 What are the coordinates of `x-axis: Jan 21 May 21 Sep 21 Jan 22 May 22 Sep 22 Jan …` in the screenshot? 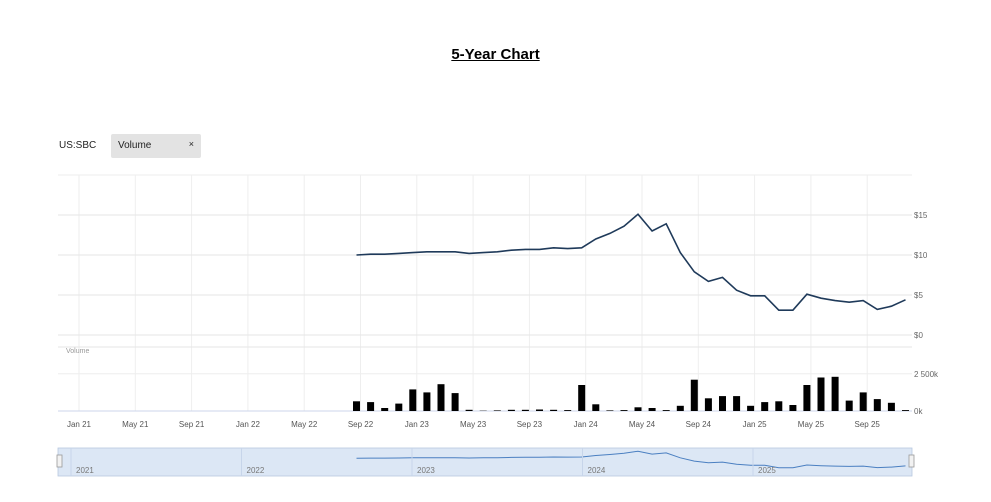 It's located at (473, 424).